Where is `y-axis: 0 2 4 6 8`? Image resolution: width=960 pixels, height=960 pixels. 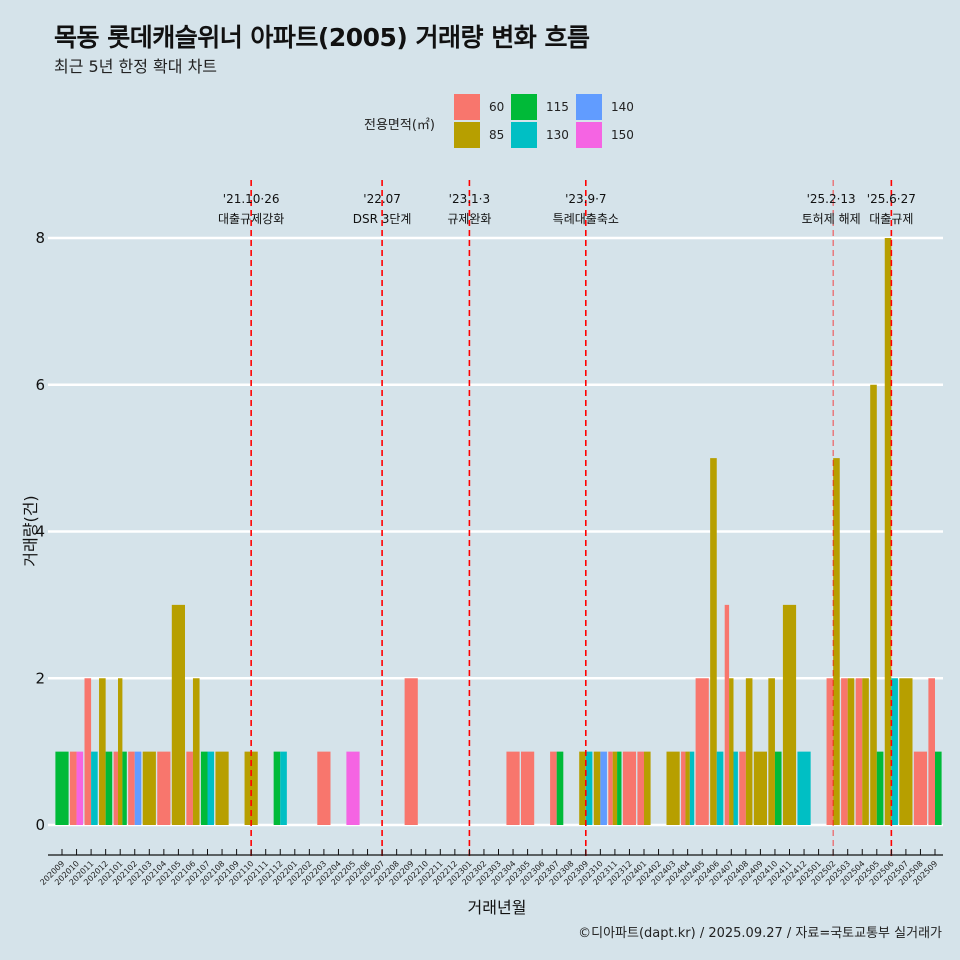
y-axis: 0 2 4 6 8 is located at coordinates (40, 531).